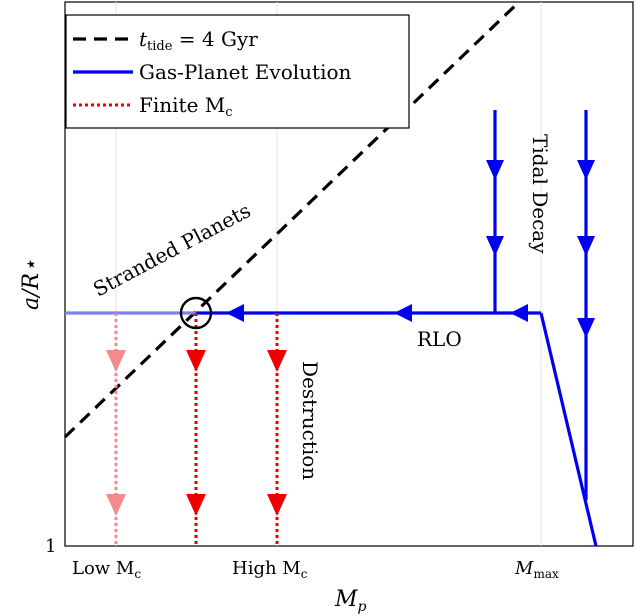  Describe the element at coordinates (50, 546) in the screenshot. I see `ytick-label: 1` at that location.